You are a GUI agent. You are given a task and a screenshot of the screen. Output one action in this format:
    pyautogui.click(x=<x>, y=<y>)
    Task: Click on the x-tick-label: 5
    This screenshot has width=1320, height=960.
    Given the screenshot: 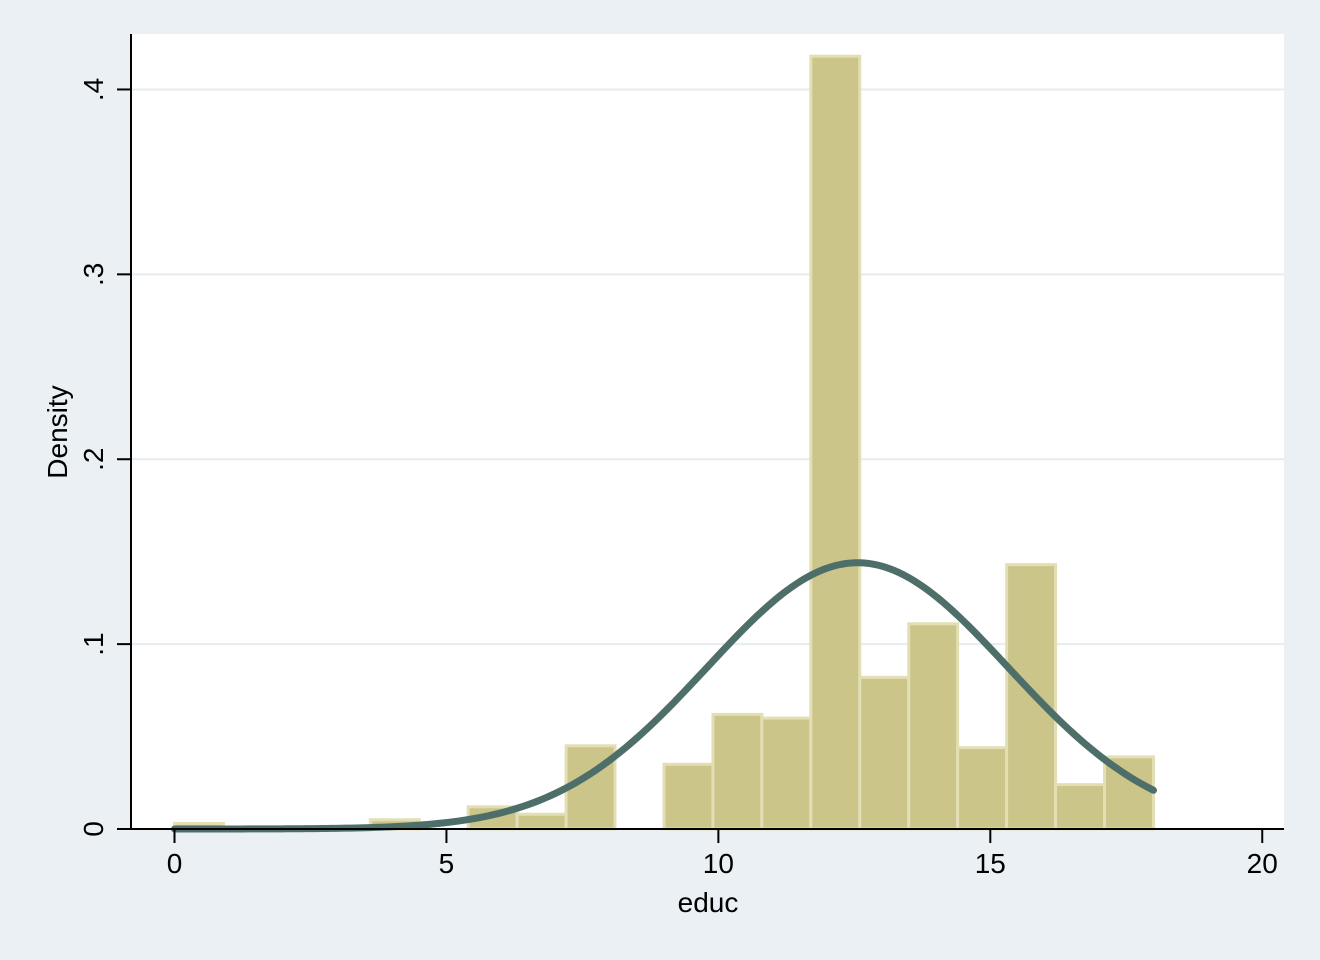 What is the action you would take?
    pyautogui.click(x=447, y=863)
    